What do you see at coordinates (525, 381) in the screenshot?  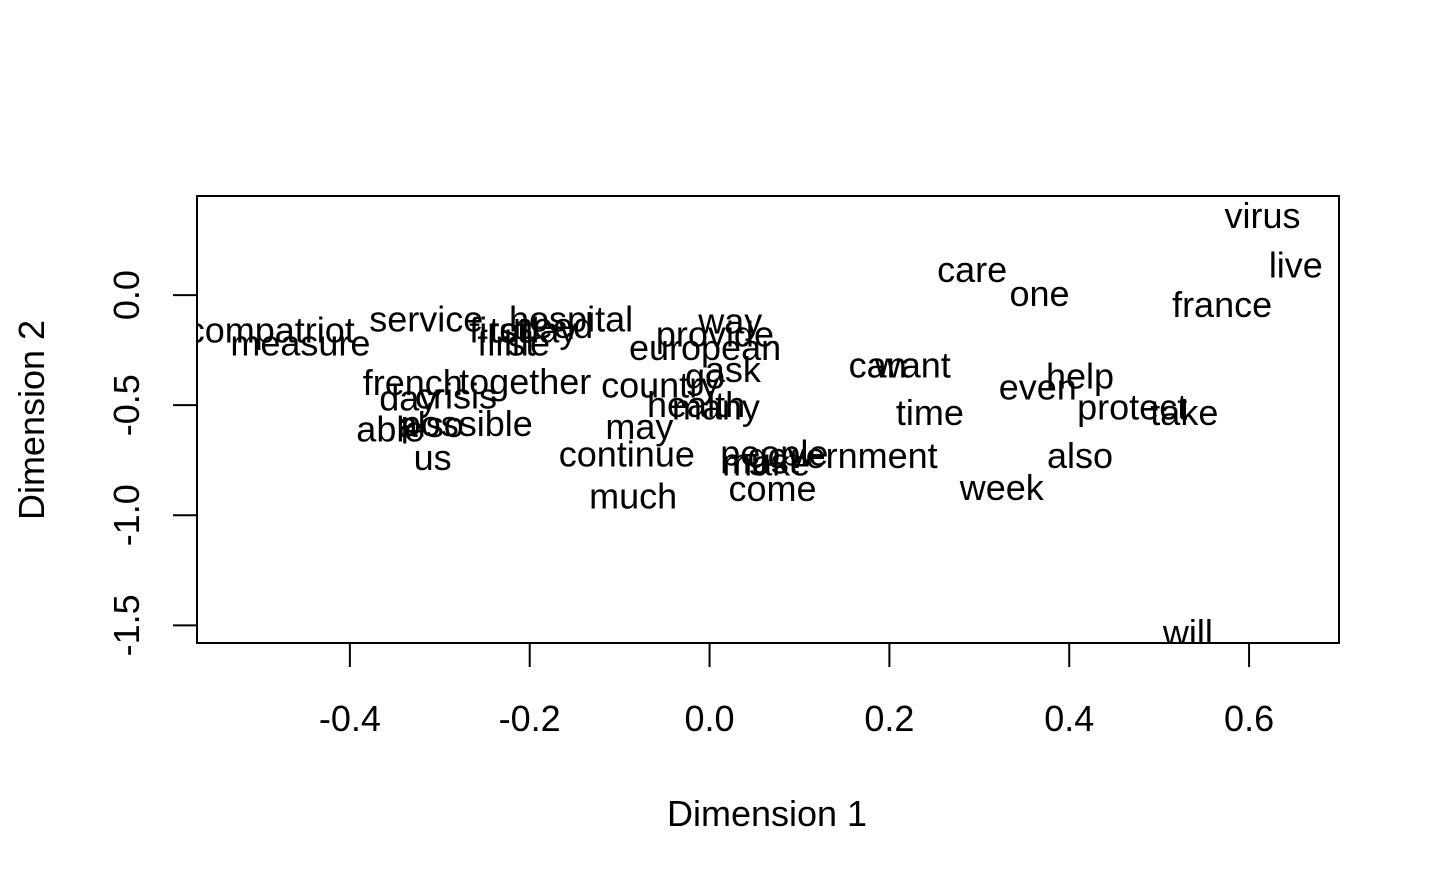 I see `point-label: together` at bounding box center [525, 381].